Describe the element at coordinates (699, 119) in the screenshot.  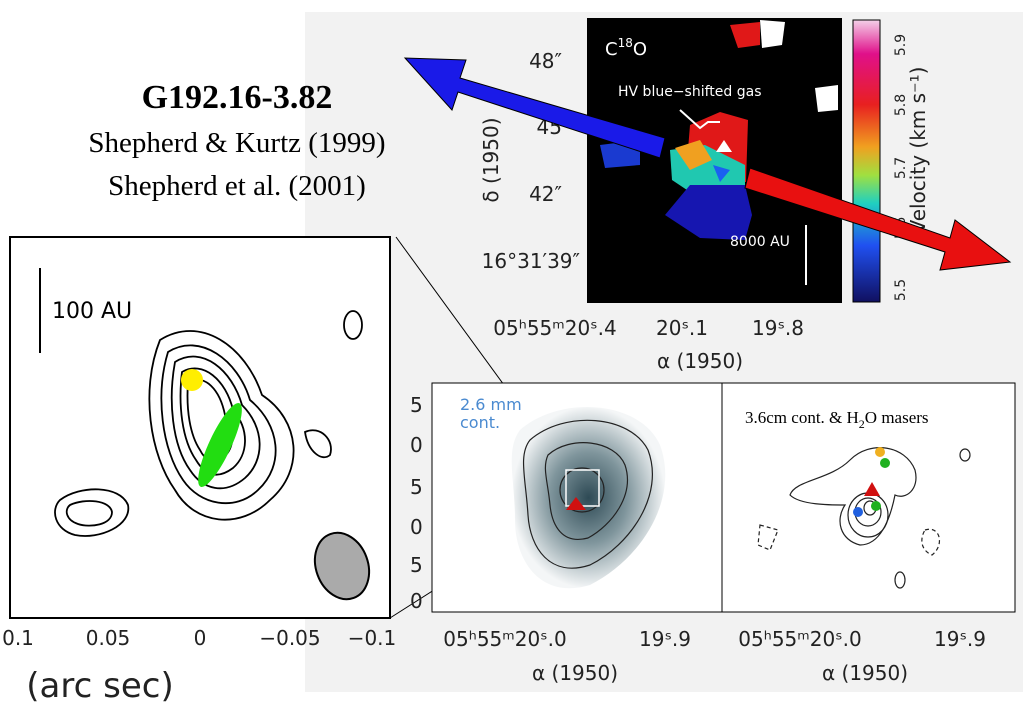
I see `pointer` at that location.